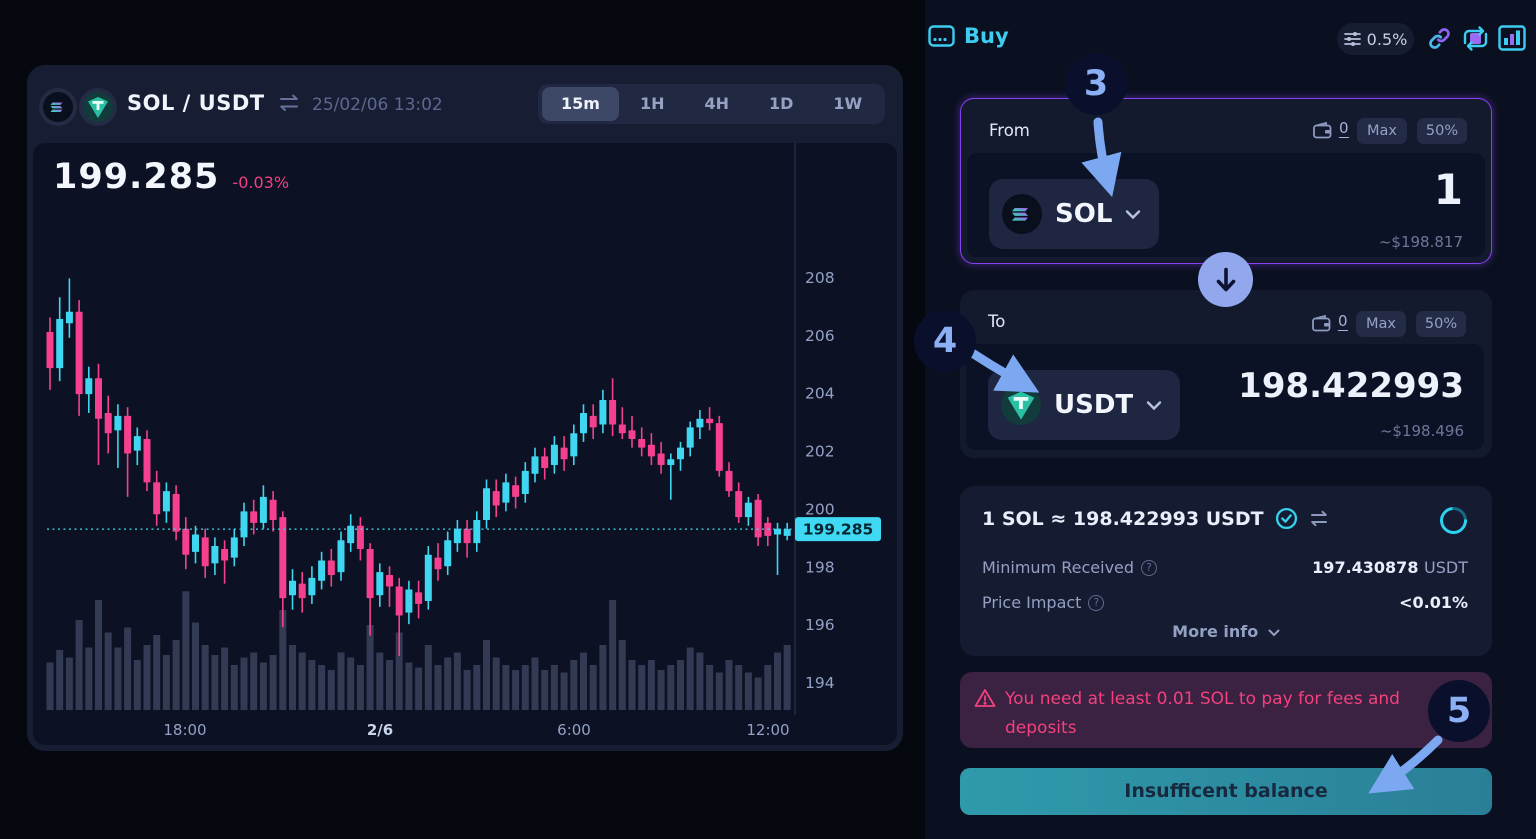  I want to click on slippage-setting: 0.5%, so click(1375, 39).